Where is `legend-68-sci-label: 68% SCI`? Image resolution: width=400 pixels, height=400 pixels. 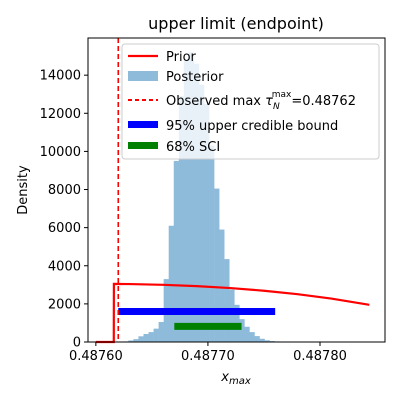 legend-68-sci-label: 68% SCI is located at coordinates (193, 147).